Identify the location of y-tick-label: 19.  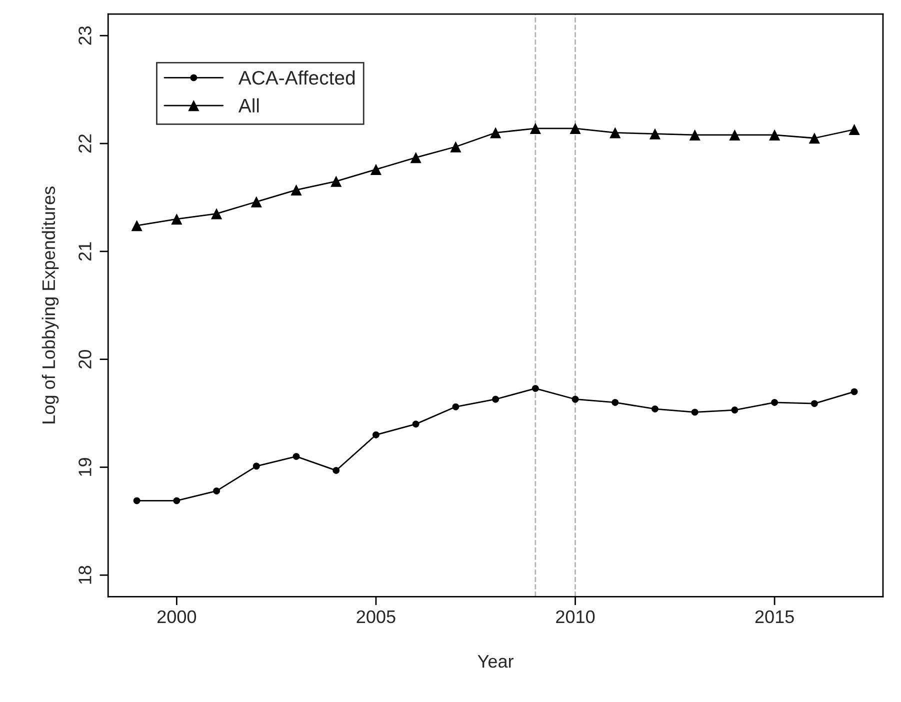
(85, 467).